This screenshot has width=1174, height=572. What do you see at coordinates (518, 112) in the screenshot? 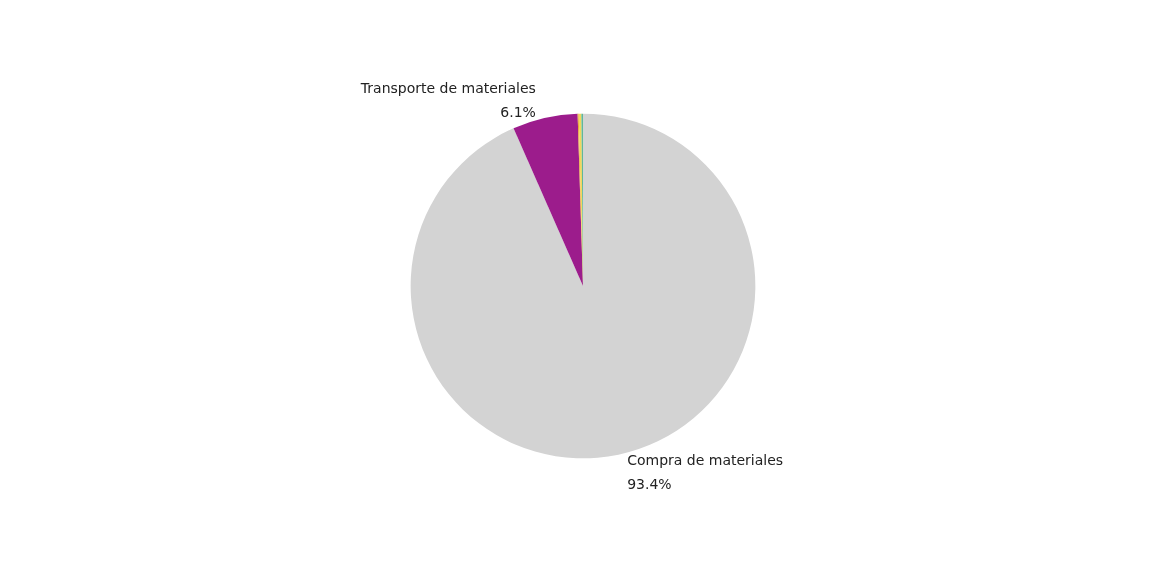
I see `data-label: 6.1%` at bounding box center [518, 112].